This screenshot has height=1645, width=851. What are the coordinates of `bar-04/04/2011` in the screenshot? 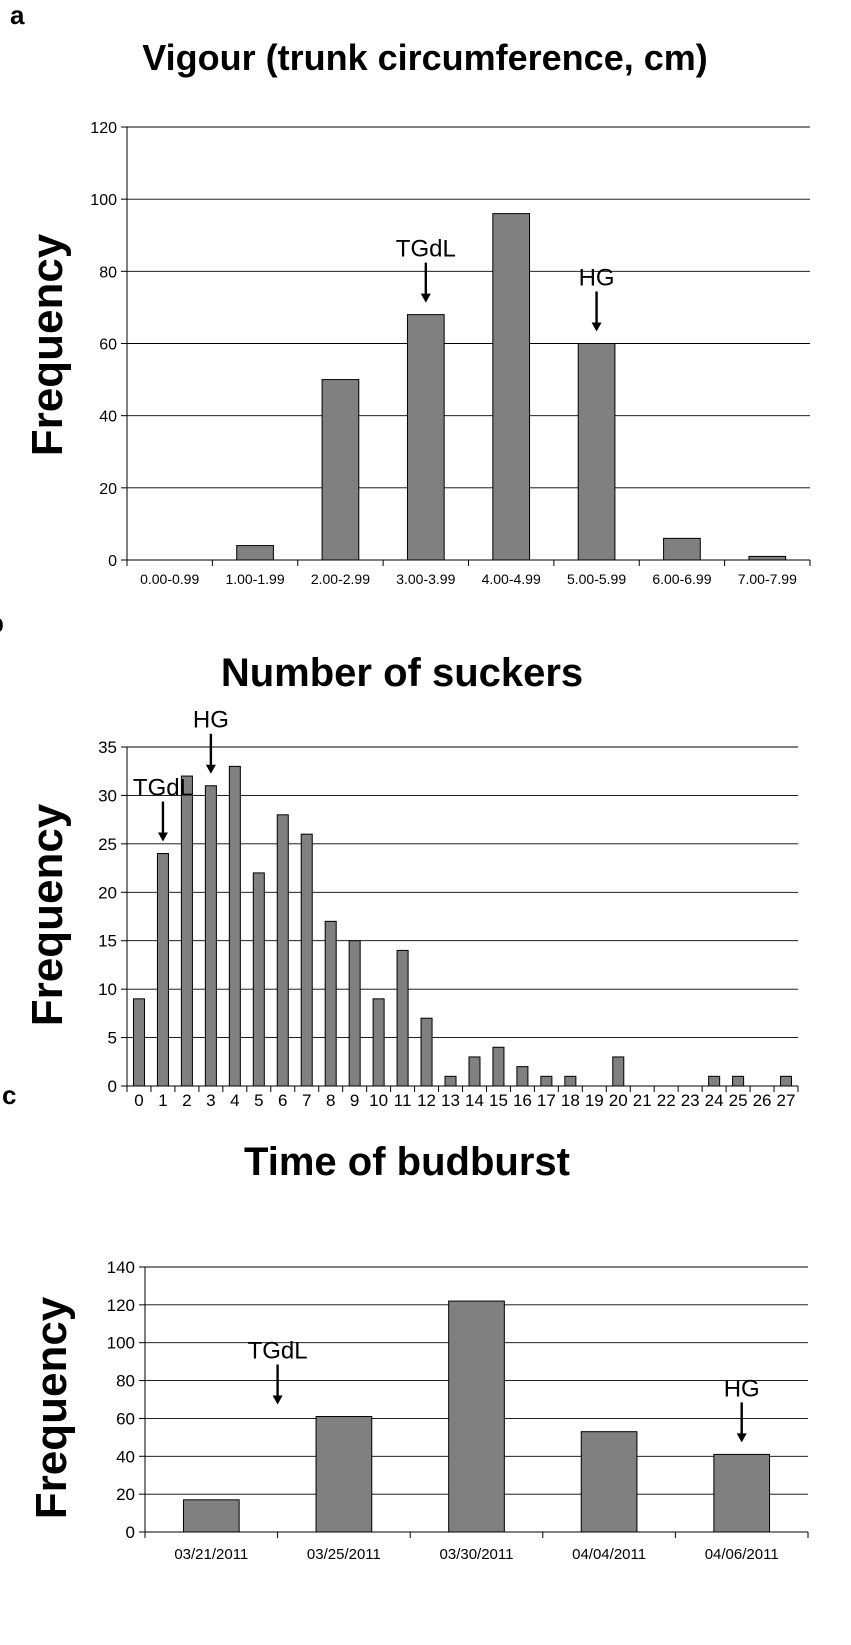 It's located at (609, 1482).